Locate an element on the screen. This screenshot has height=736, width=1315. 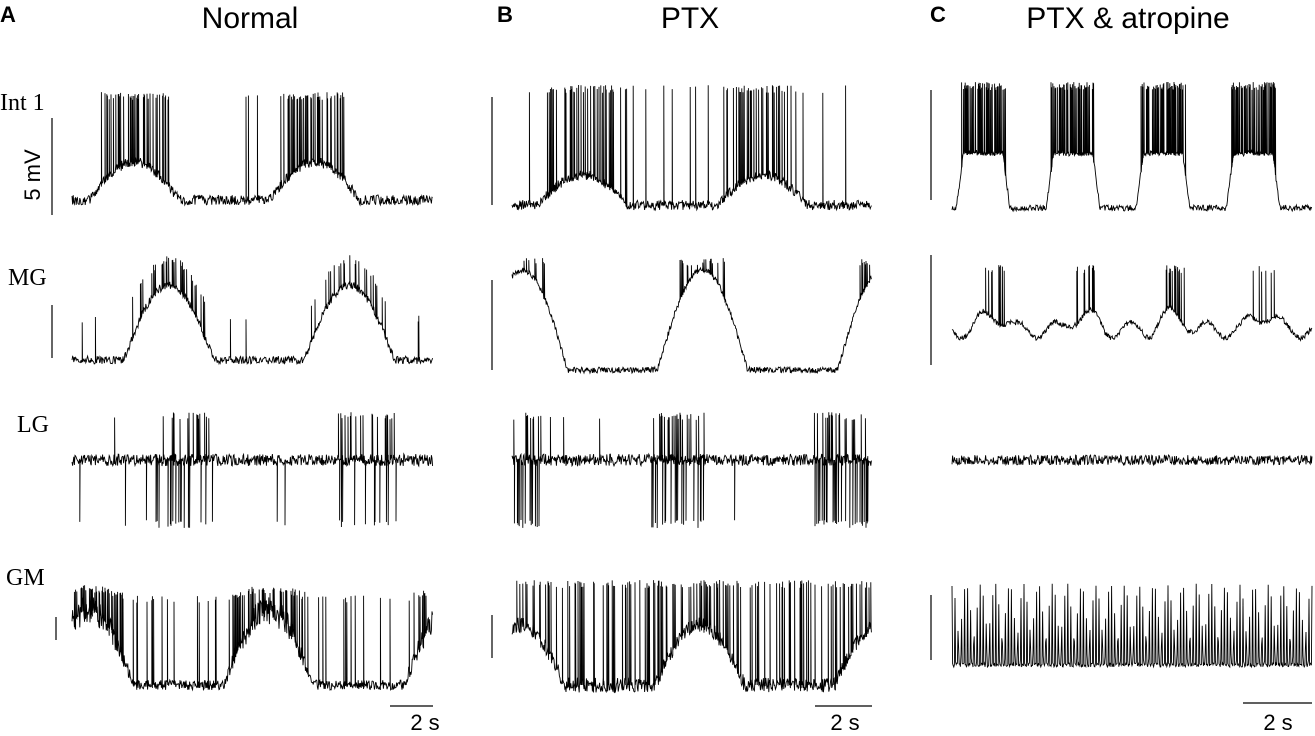
voltage-scale-label: 5 mV is located at coordinates (32, 175).